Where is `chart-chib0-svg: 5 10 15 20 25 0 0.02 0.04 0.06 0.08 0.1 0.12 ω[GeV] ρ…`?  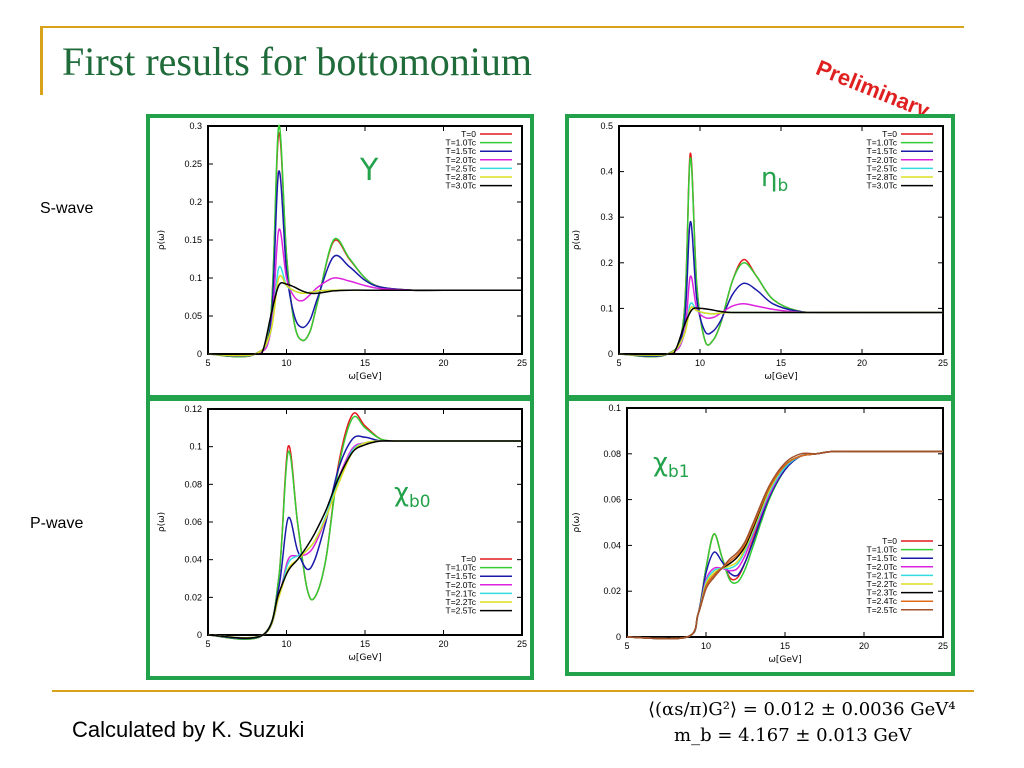 chart-chib0-svg: 5 10 15 20 25 0 0.02 0.04 0.06 0.08 0.1 0.12 ω[GeV] ρ… is located at coordinates (342, 533).